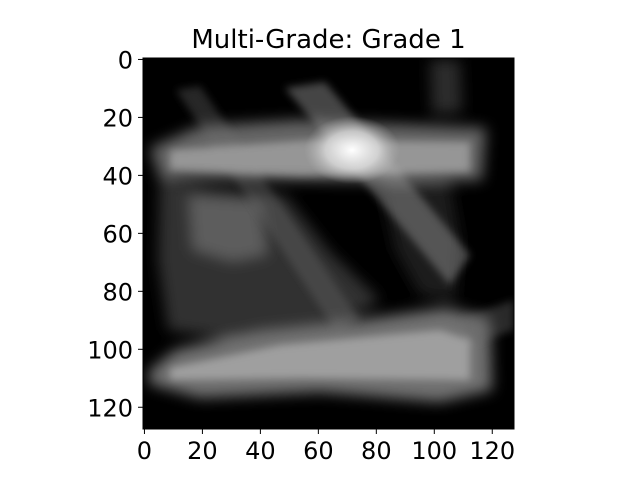  Describe the element at coordinates (110, 408) in the screenshot. I see `y-tick-label: 120` at that location.